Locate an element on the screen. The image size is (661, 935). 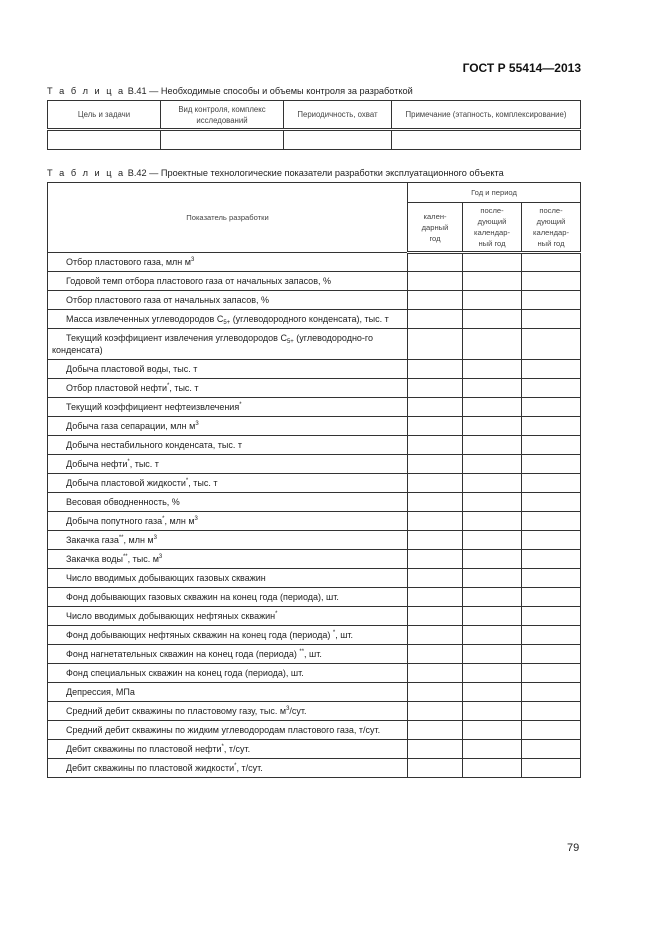
table-row: Закачка газа**, млн м3 is located at coordinates (314, 540).